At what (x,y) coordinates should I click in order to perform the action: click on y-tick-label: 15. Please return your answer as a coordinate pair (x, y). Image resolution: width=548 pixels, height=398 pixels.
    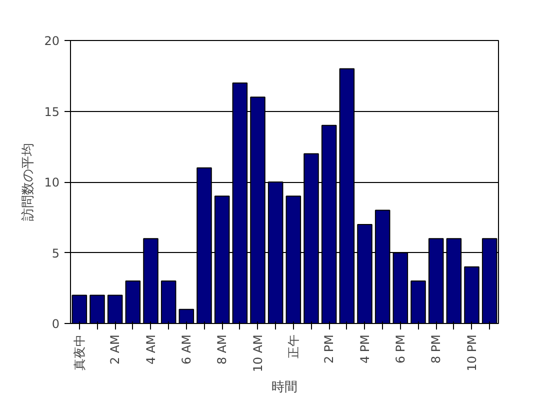
    Looking at the image, I should click on (52, 111).